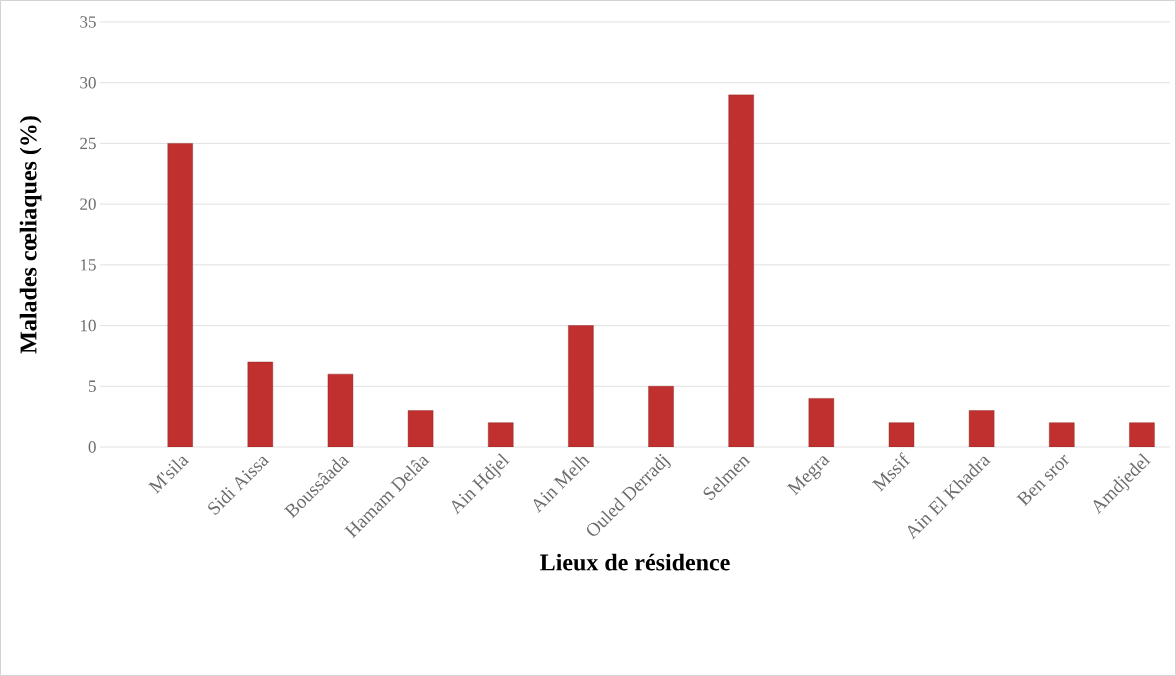 The image size is (1176, 676). Describe the element at coordinates (88, 325) in the screenshot. I see `y-tick-label: 10` at that location.